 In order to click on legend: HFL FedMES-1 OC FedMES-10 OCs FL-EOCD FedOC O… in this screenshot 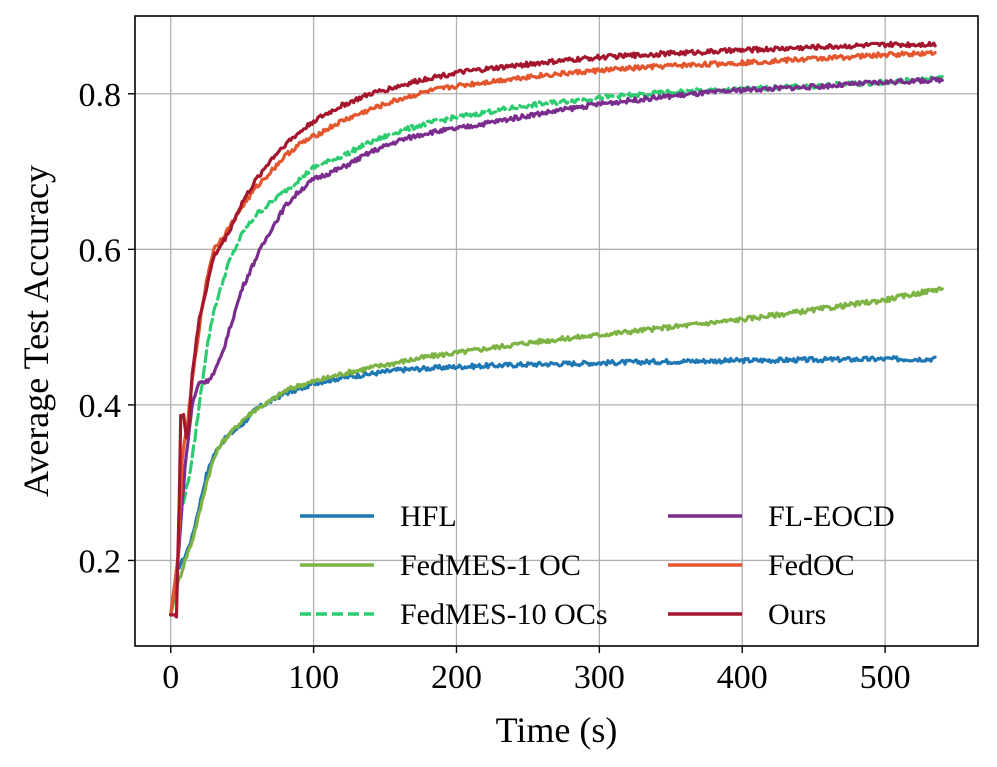, I will do `click(597, 565)`.